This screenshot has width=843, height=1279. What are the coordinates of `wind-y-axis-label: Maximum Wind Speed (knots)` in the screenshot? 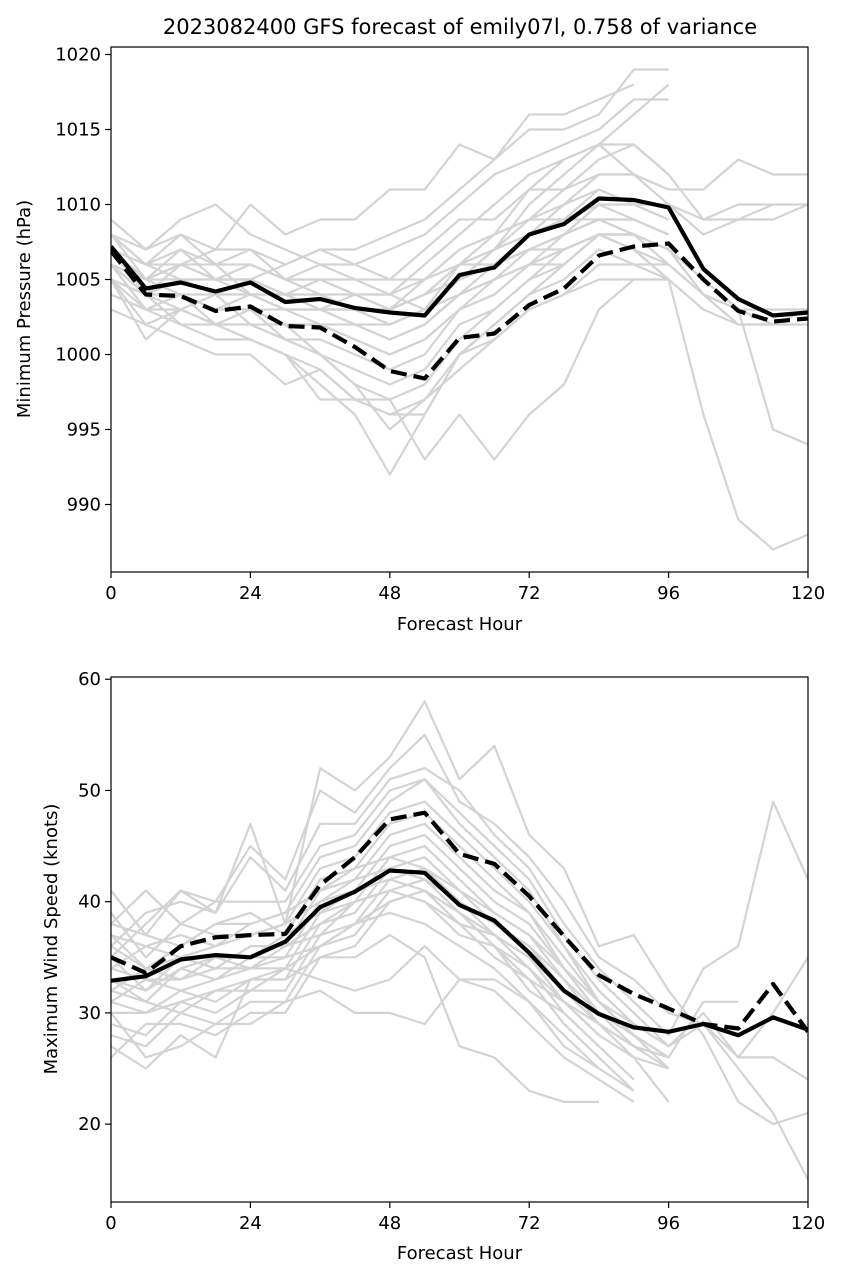 It's located at (51, 939).